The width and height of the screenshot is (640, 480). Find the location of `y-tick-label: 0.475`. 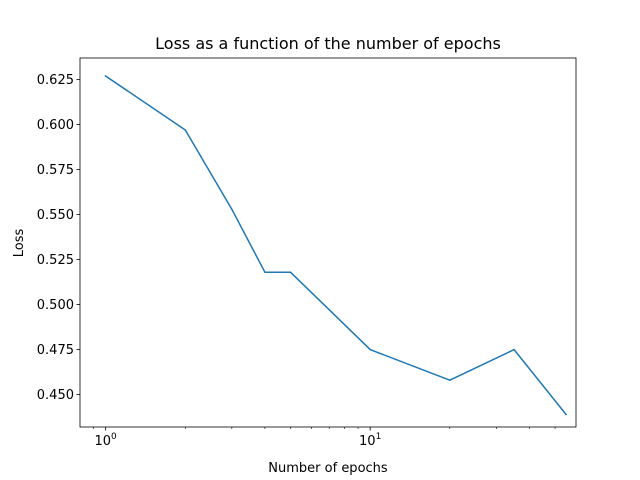

y-tick-label: 0.475 is located at coordinates (55, 350).